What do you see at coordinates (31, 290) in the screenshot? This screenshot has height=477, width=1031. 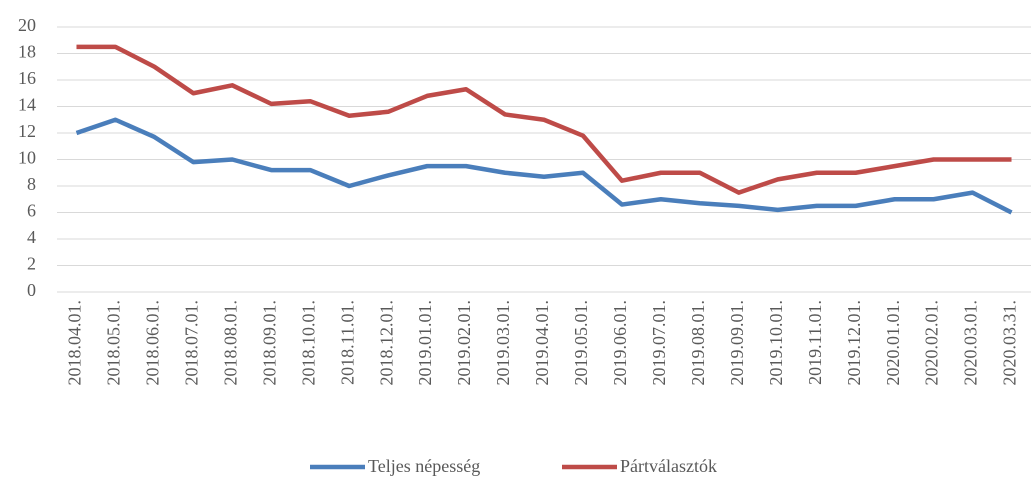 I see `y-tick-label: 0` at bounding box center [31, 290].